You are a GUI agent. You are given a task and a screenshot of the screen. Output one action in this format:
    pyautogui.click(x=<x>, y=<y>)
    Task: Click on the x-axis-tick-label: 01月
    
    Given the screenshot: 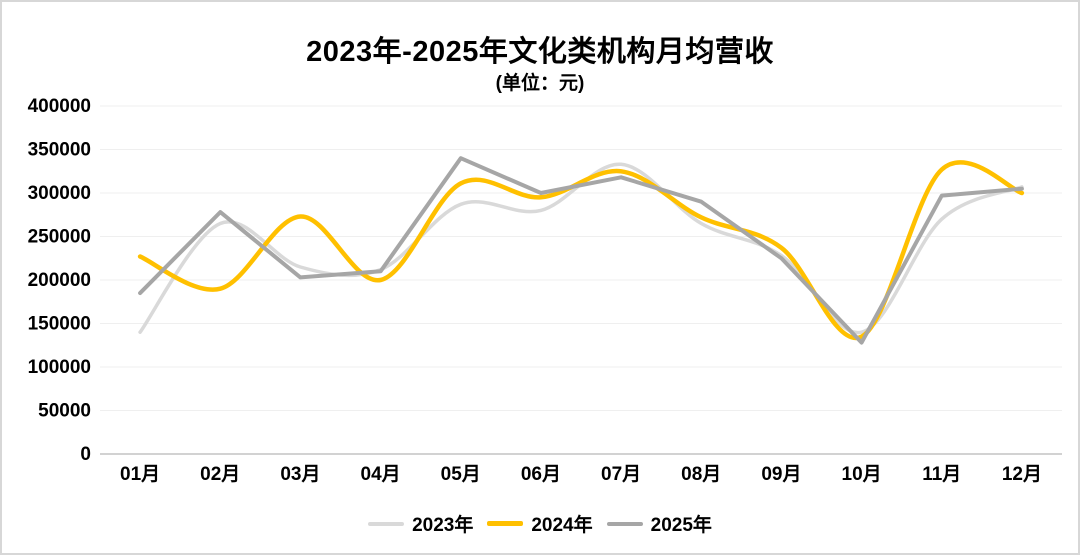 What is the action you would take?
    pyautogui.click(x=140, y=474)
    